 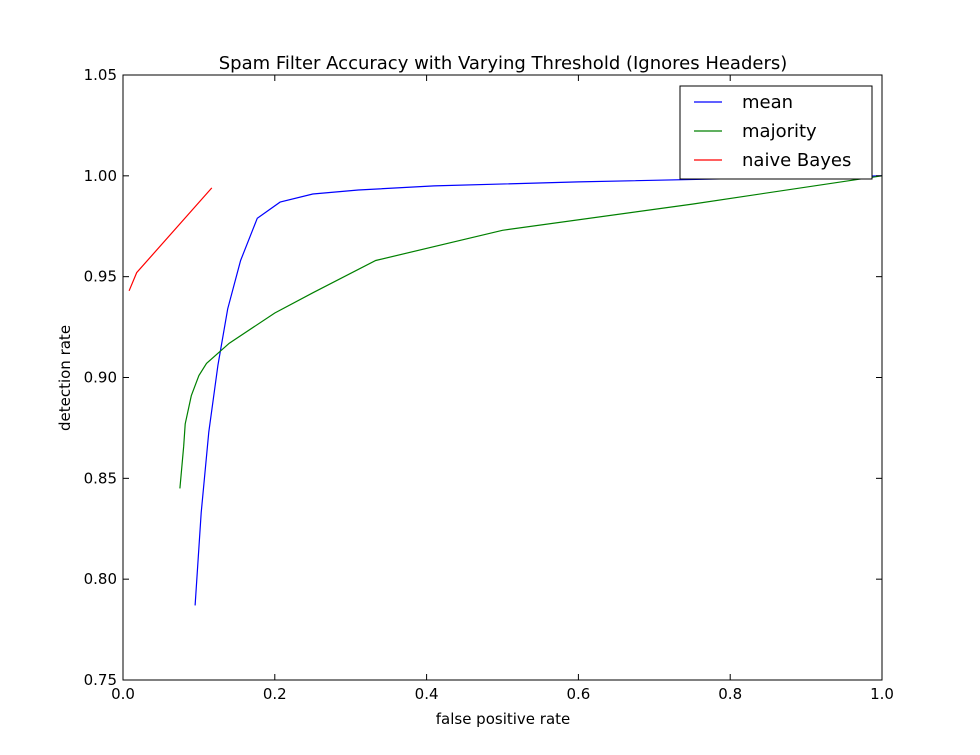 I want to click on legend: mean majority naive Bayes, so click(x=776, y=132).